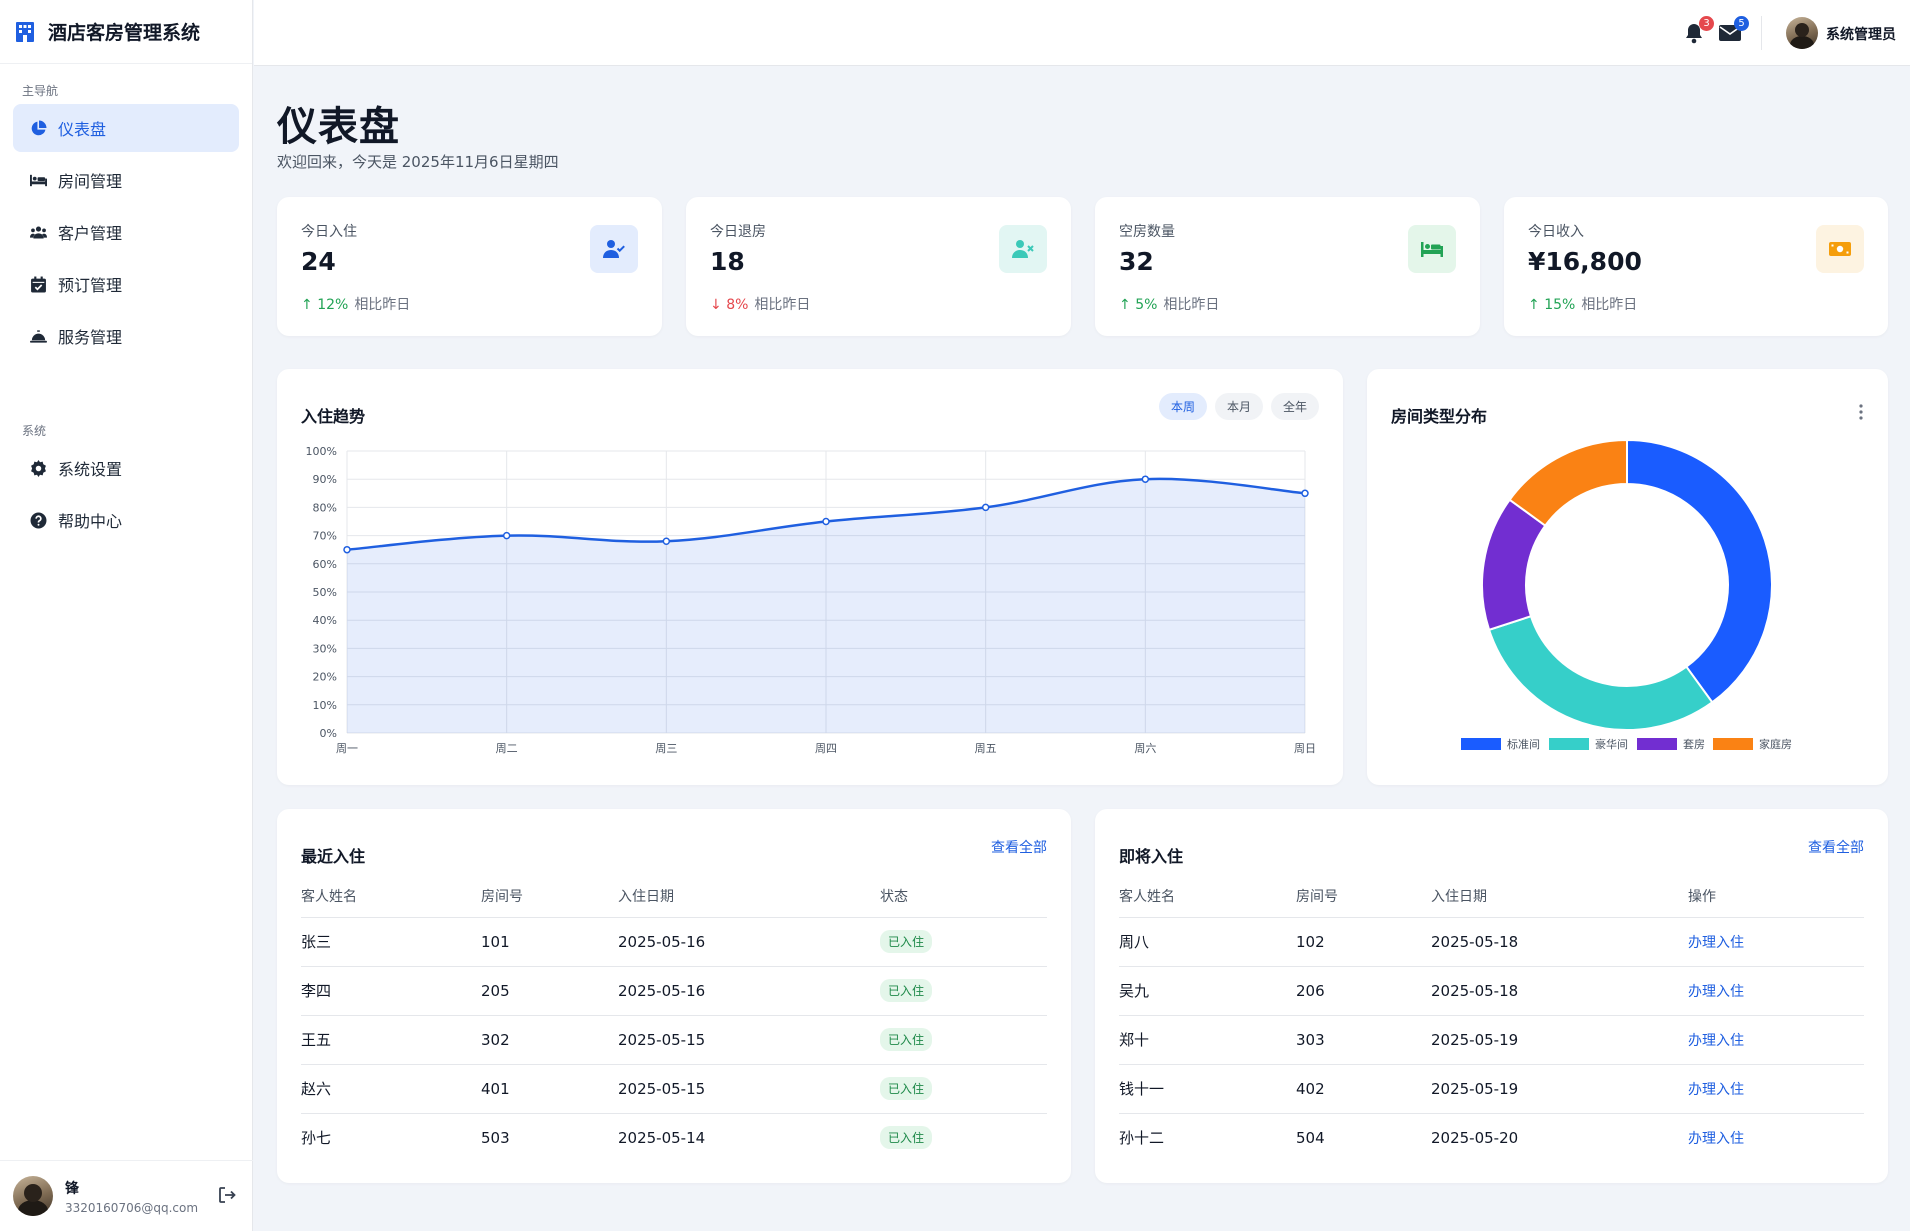  What do you see at coordinates (126, 128) in the screenshot?
I see `sidebar-item-dashboard: 仪表盘` at bounding box center [126, 128].